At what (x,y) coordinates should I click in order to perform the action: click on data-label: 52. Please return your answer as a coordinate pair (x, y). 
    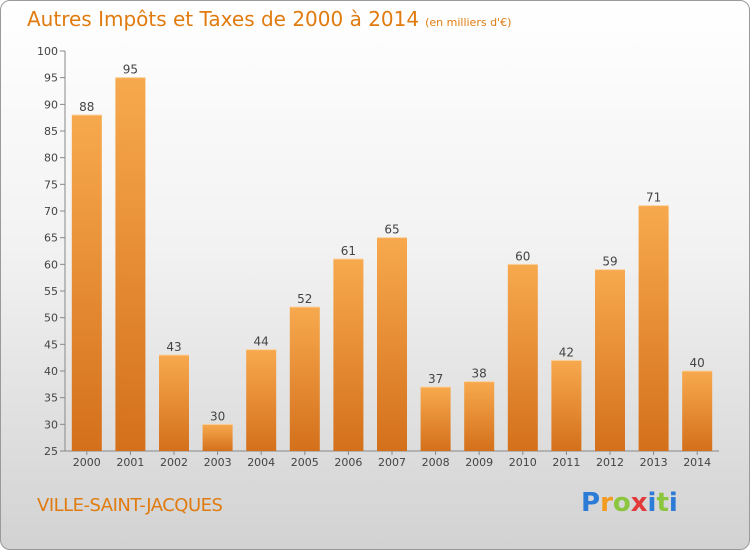
    Looking at the image, I should click on (304, 299).